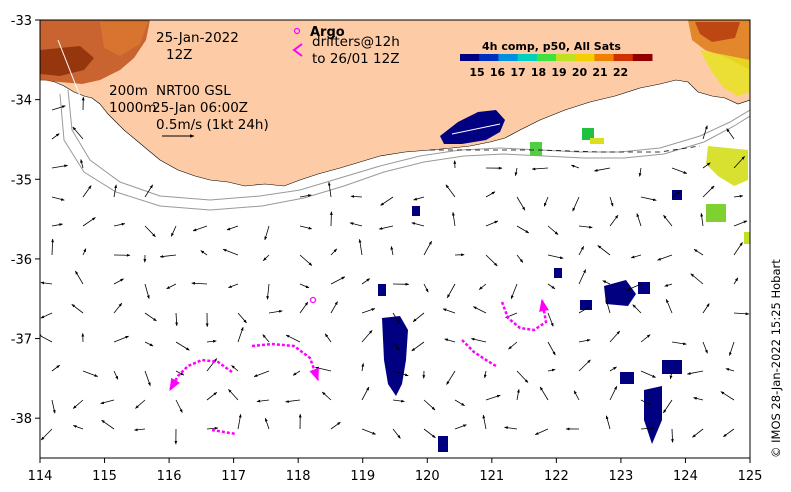  Describe the element at coordinates (133, 108) in the screenshot. I see `contour-1000-label: 1000m` at that location.